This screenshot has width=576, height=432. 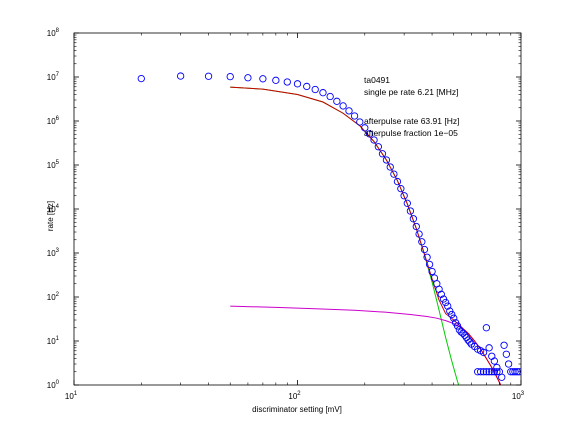 I want to click on y-tick-label: 10⁸, so click(x=53, y=33).